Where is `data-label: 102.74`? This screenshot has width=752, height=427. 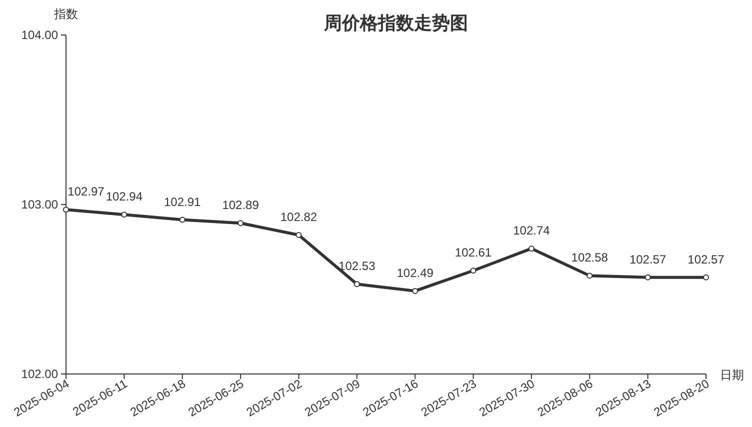 data-label: 102.74 is located at coordinates (531, 231).